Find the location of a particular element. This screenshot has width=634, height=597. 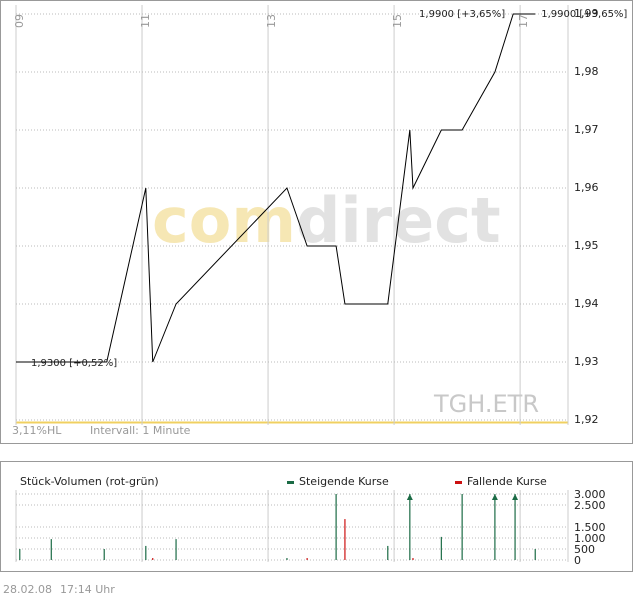

footer-date: 28.02.08 is located at coordinates (27, 589).